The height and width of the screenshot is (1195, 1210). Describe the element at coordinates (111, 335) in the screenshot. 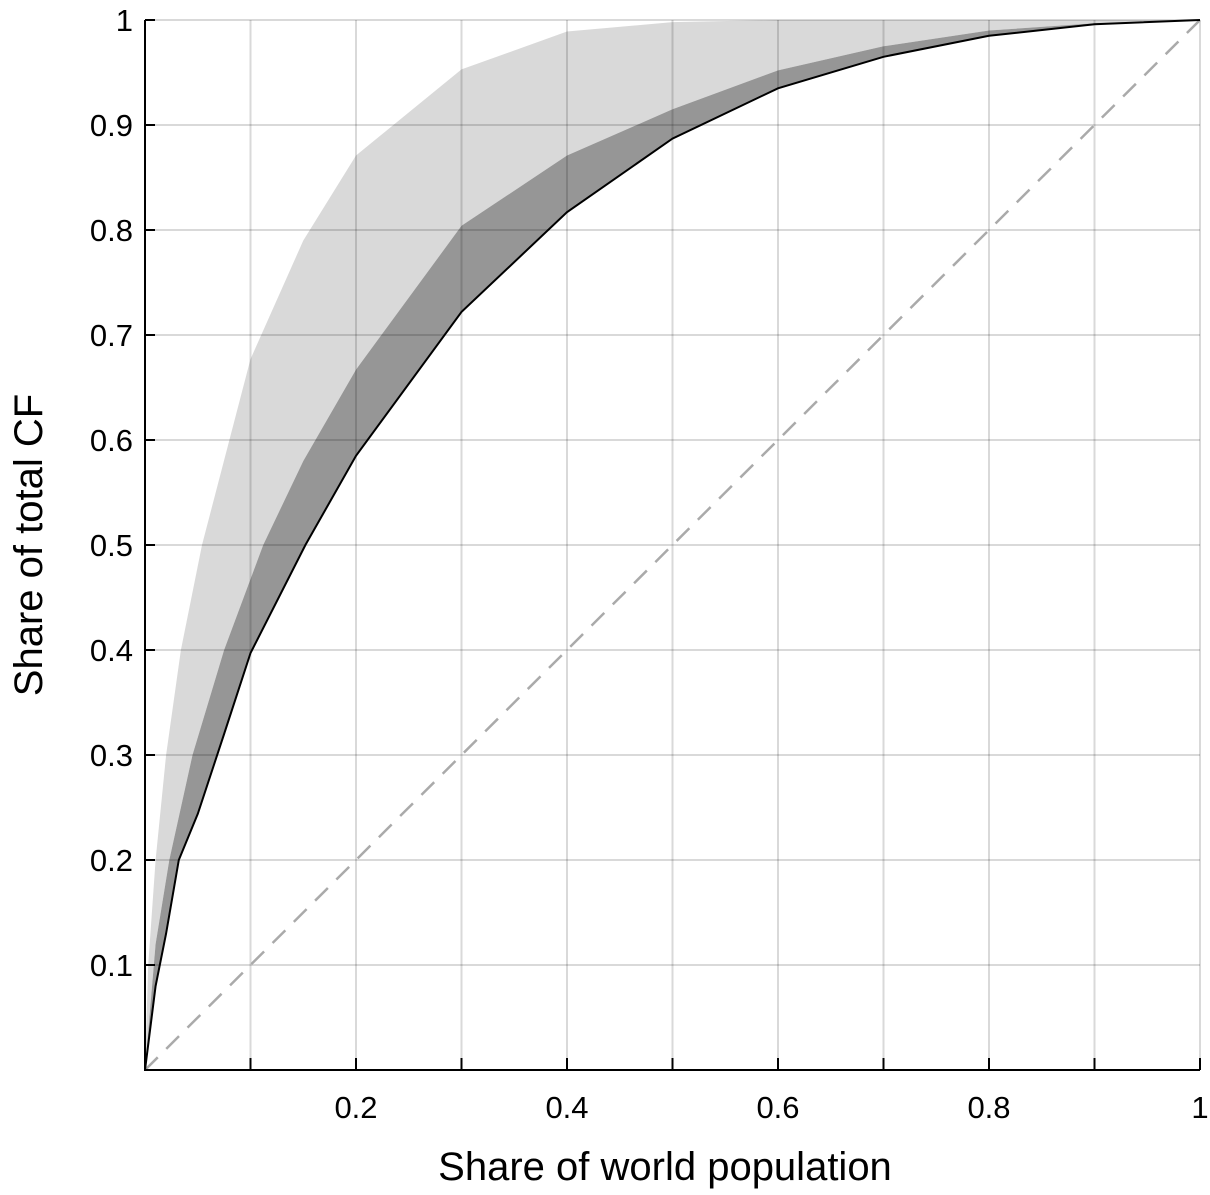

I see `y-tick-label: 0.7` at that location.